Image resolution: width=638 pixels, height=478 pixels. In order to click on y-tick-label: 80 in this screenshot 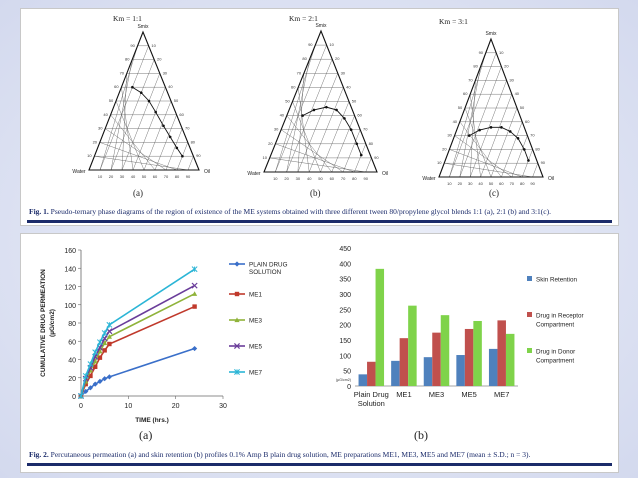, I will do `click(72, 324)`.